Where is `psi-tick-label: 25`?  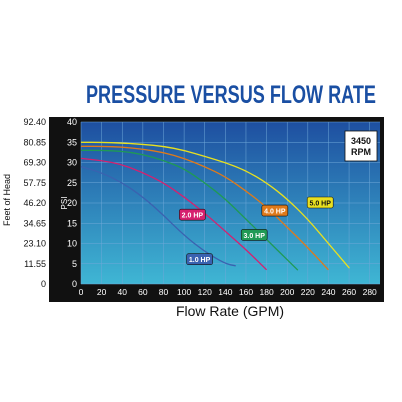
psi-tick-label: 25 is located at coordinates (72, 183).